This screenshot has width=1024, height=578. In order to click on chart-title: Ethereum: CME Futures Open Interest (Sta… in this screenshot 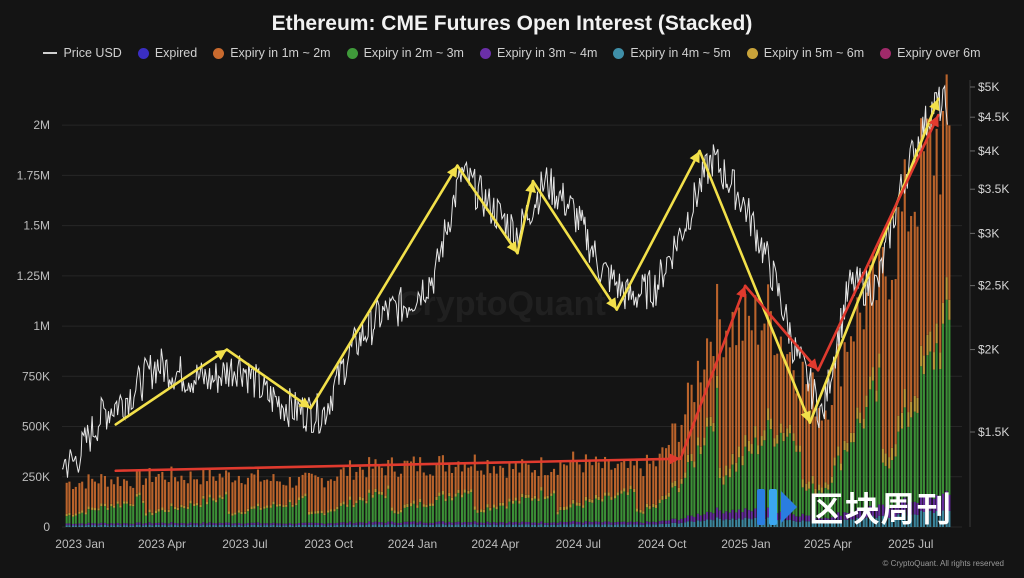, I will do `click(512, 23)`.